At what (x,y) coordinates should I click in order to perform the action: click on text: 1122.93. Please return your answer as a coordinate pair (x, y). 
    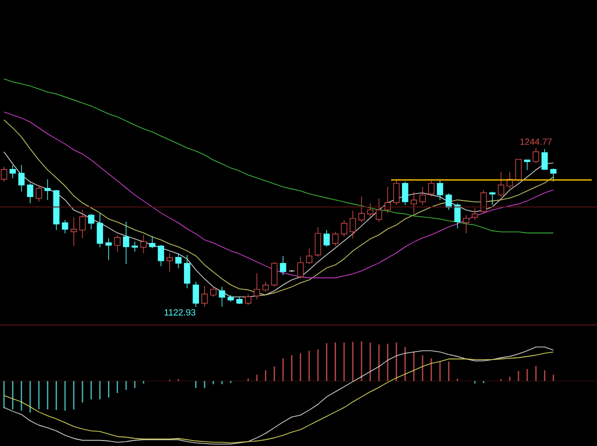
    Looking at the image, I should click on (180, 312).